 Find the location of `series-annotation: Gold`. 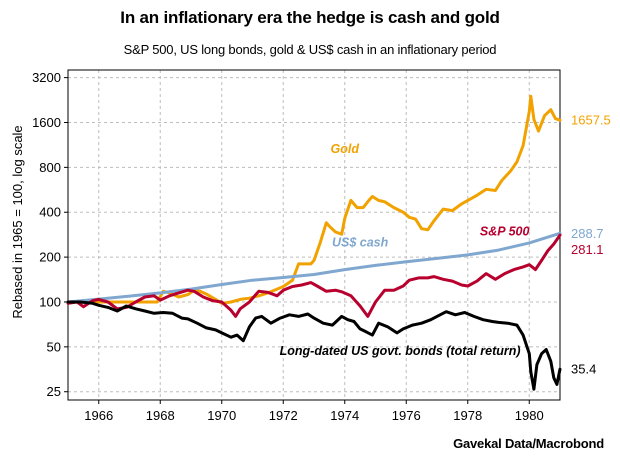

series-annotation: Gold is located at coordinates (345, 149).